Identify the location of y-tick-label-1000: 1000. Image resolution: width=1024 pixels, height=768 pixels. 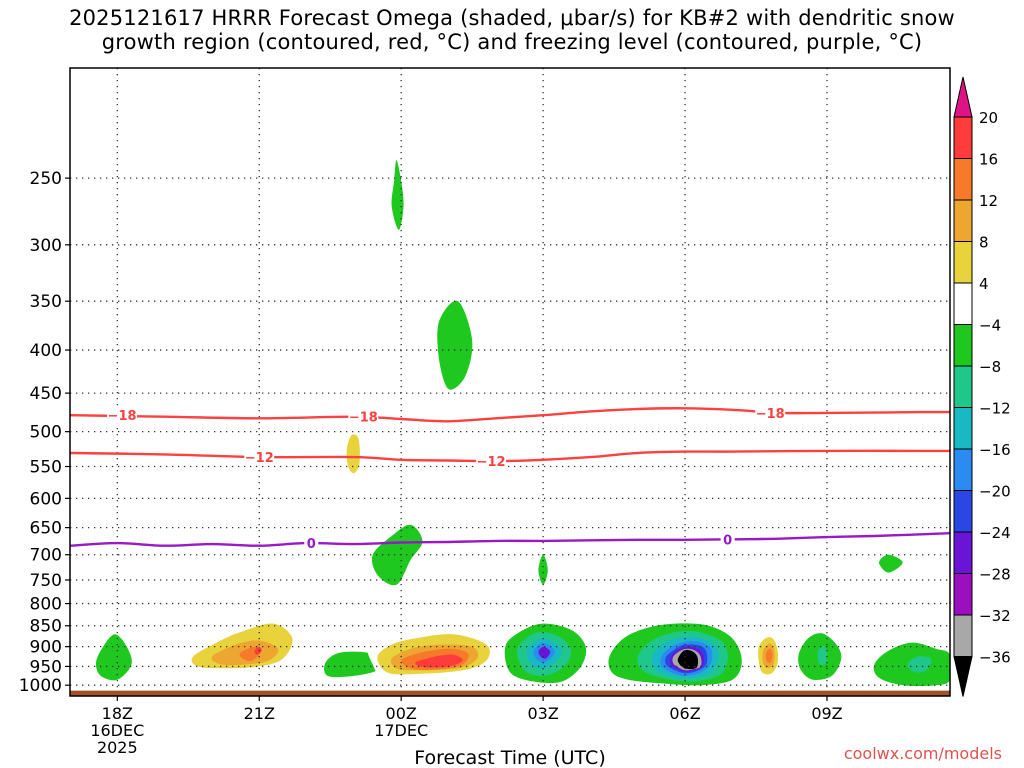
(40, 686).